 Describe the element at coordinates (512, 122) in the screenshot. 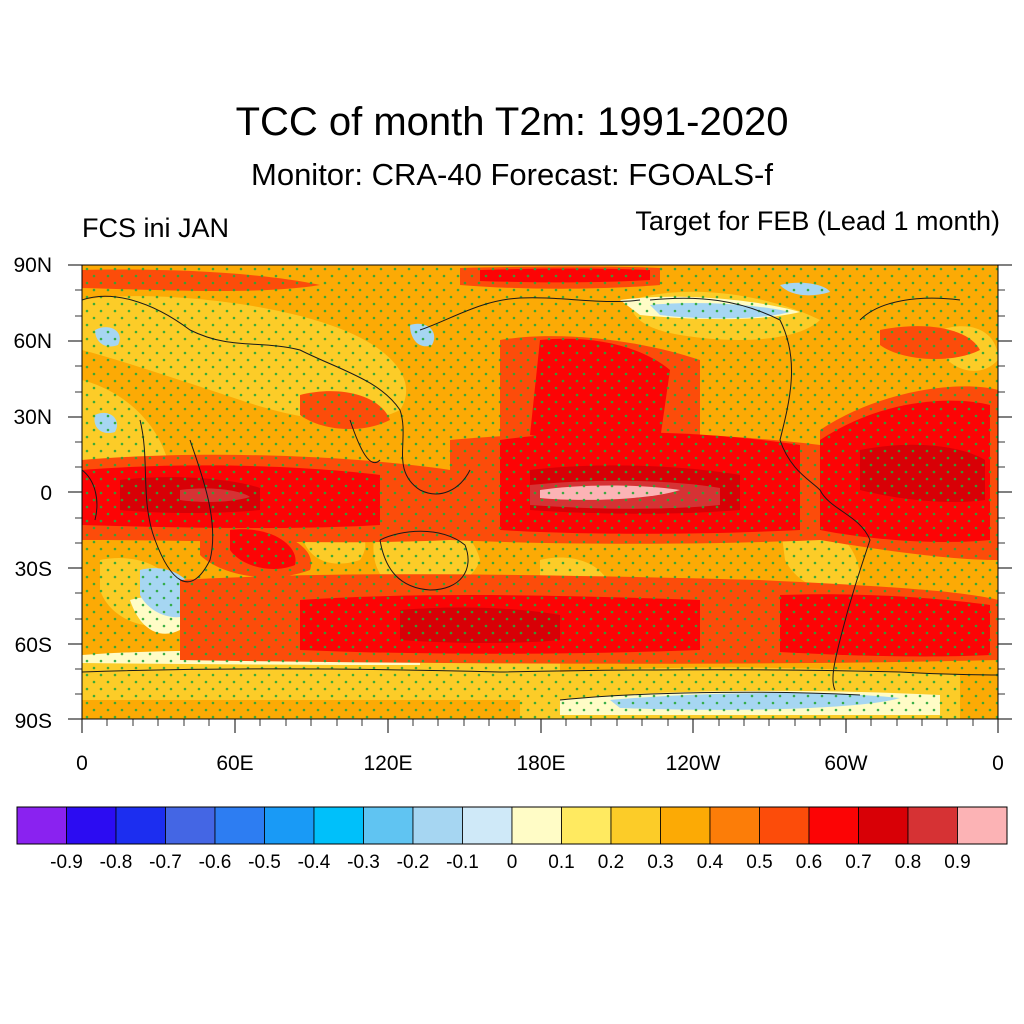

I see `plot-title: TCC of month T2m: 1991-2020` at that location.